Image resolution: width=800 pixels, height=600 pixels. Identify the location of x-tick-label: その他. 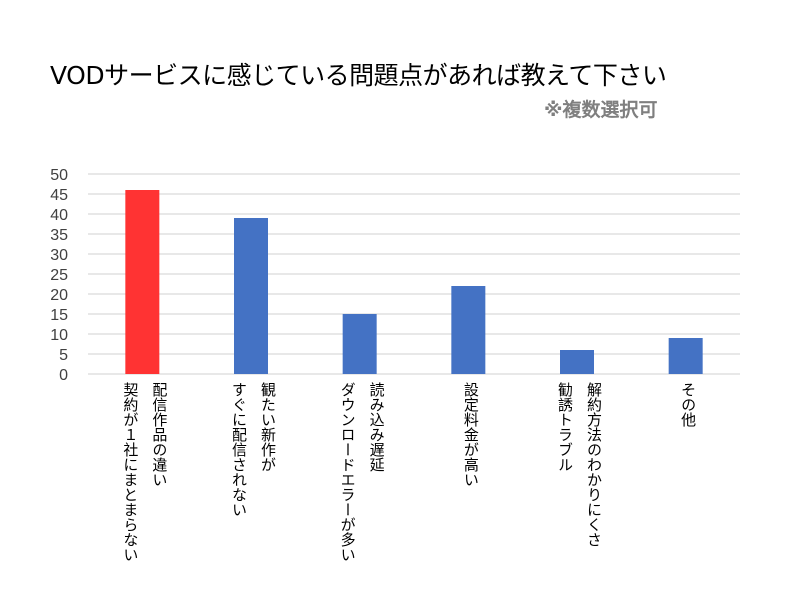
(688, 404).